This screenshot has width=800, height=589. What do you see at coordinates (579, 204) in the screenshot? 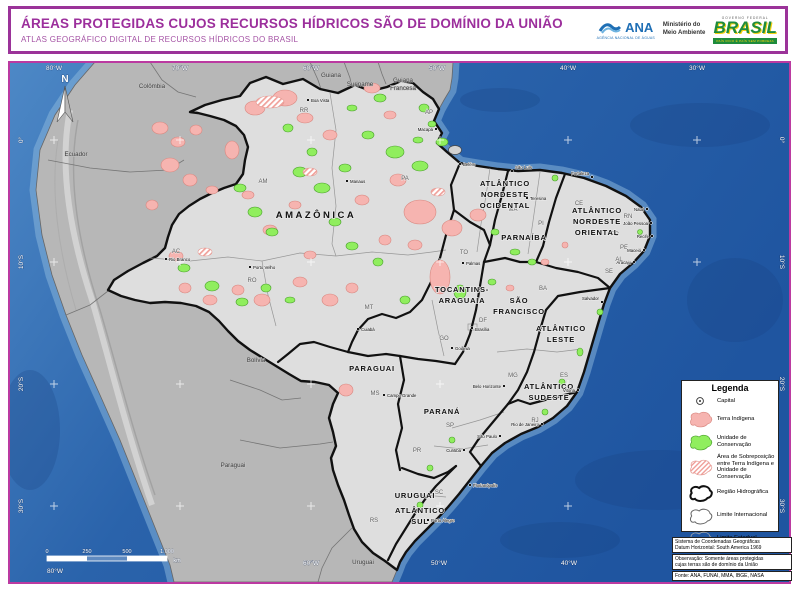
I see `svg-text: CE` at bounding box center [579, 204].